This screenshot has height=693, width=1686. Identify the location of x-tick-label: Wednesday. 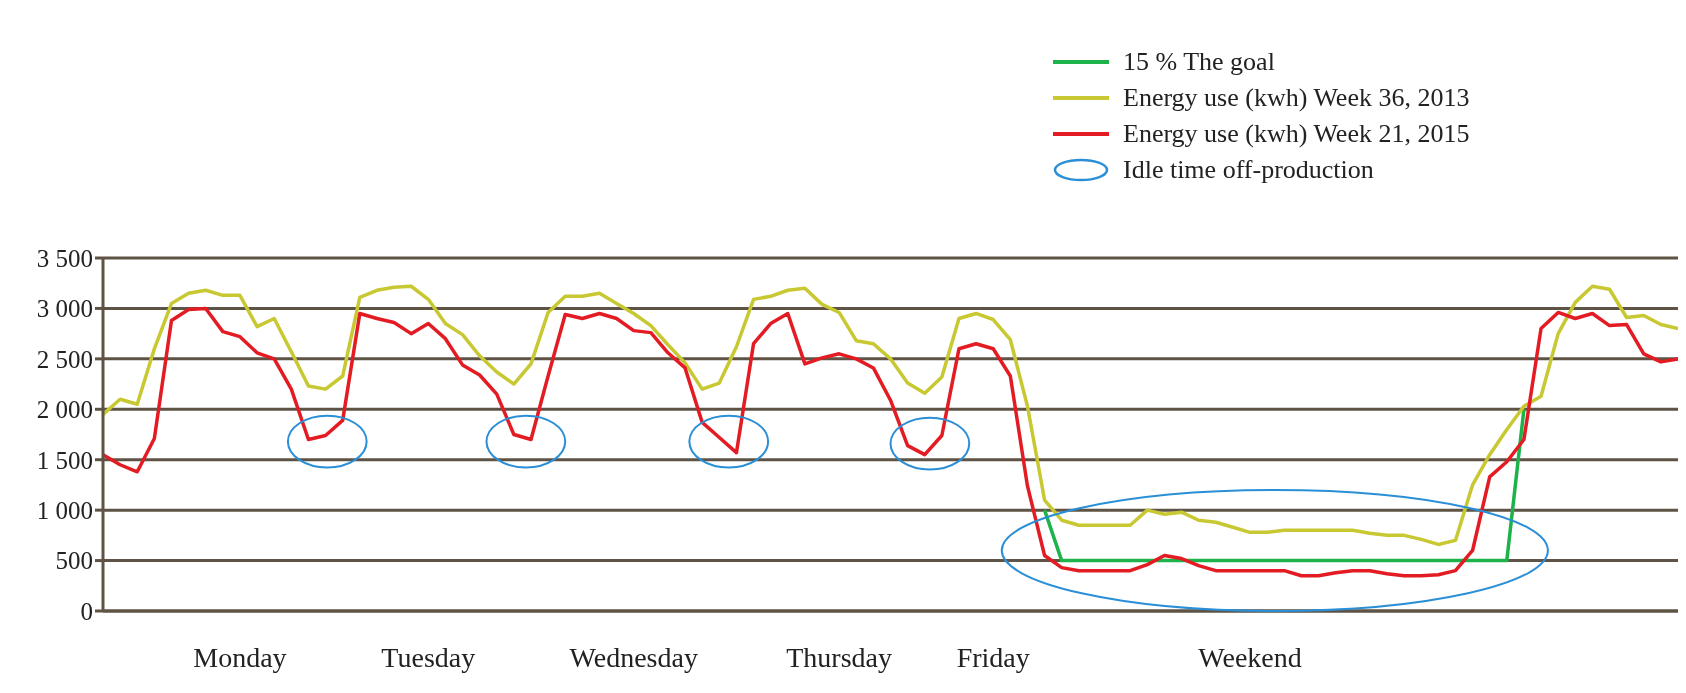
(633, 657).